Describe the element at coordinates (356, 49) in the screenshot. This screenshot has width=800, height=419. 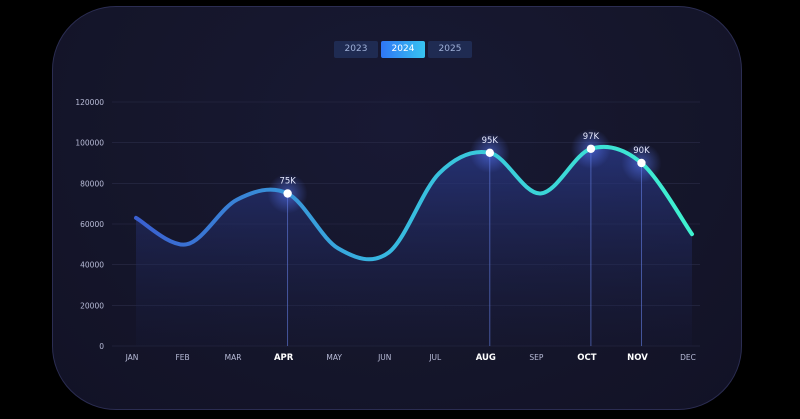
I see `year-tab-2023: 2023` at that location.